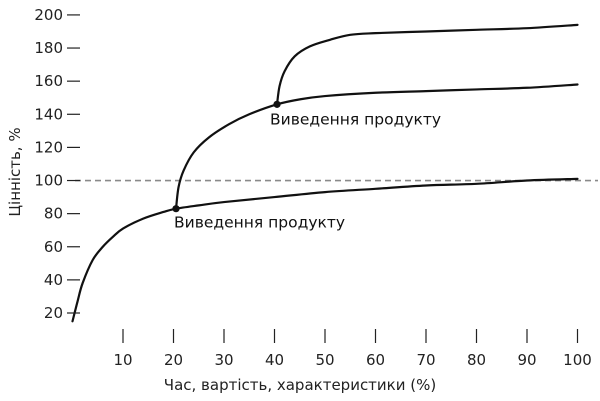 The image size is (600, 401). Describe the element at coordinates (53, 313) in the screenshot. I see `y-tick-label-20: 20` at that location.